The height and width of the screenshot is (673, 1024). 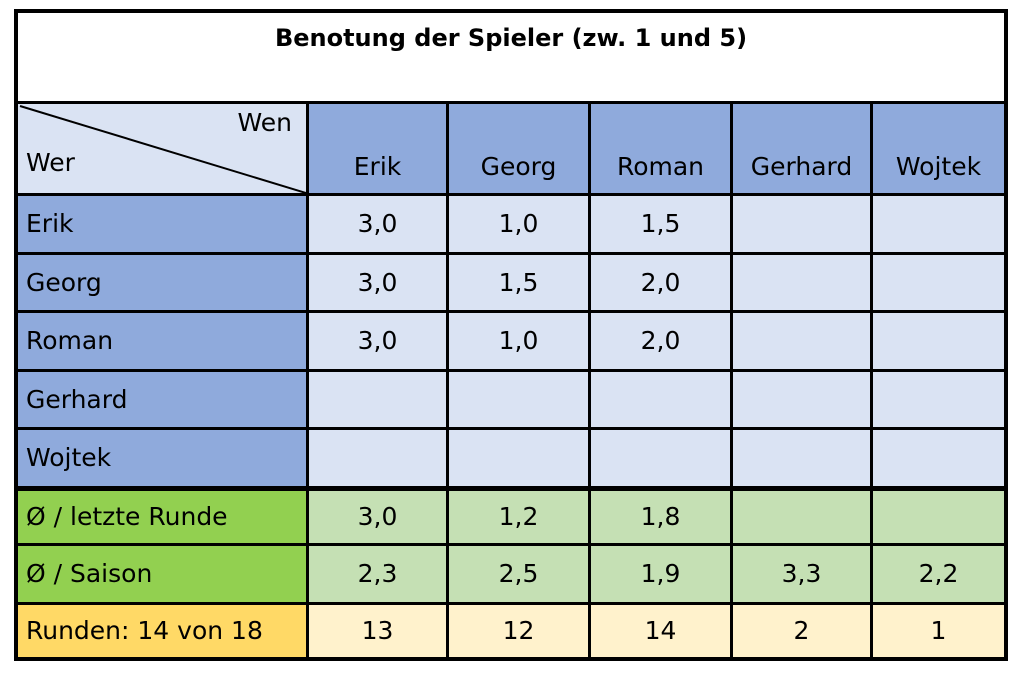 What do you see at coordinates (937, 629) in the screenshot?
I see `rounds-cell: 1` at bounding box center [937, 629].